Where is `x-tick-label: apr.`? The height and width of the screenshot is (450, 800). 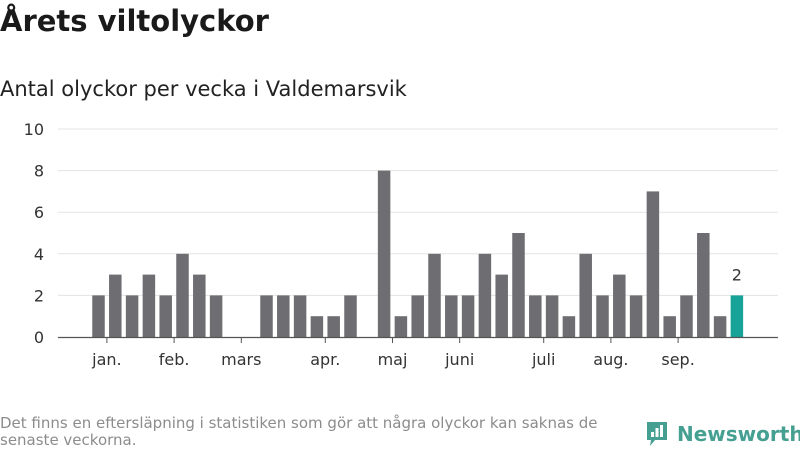
x-tick-label: apr. is located at coordinates (325, 359).